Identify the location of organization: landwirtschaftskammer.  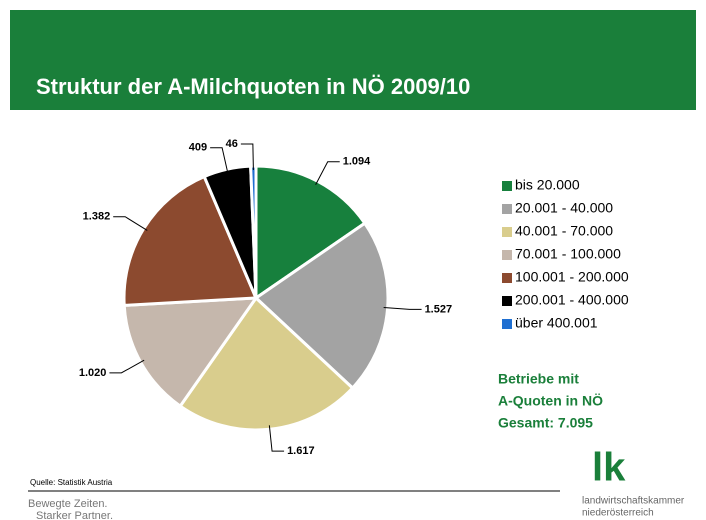
(633, 501).